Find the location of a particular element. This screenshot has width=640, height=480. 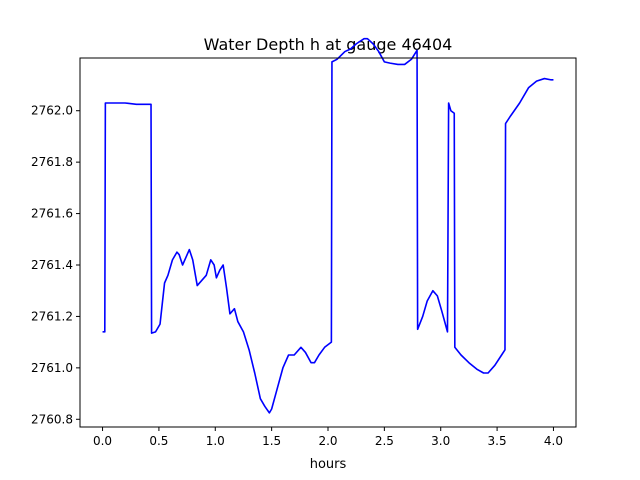

y-tick-label: 2761.0 is located at coordinates (52, 368).